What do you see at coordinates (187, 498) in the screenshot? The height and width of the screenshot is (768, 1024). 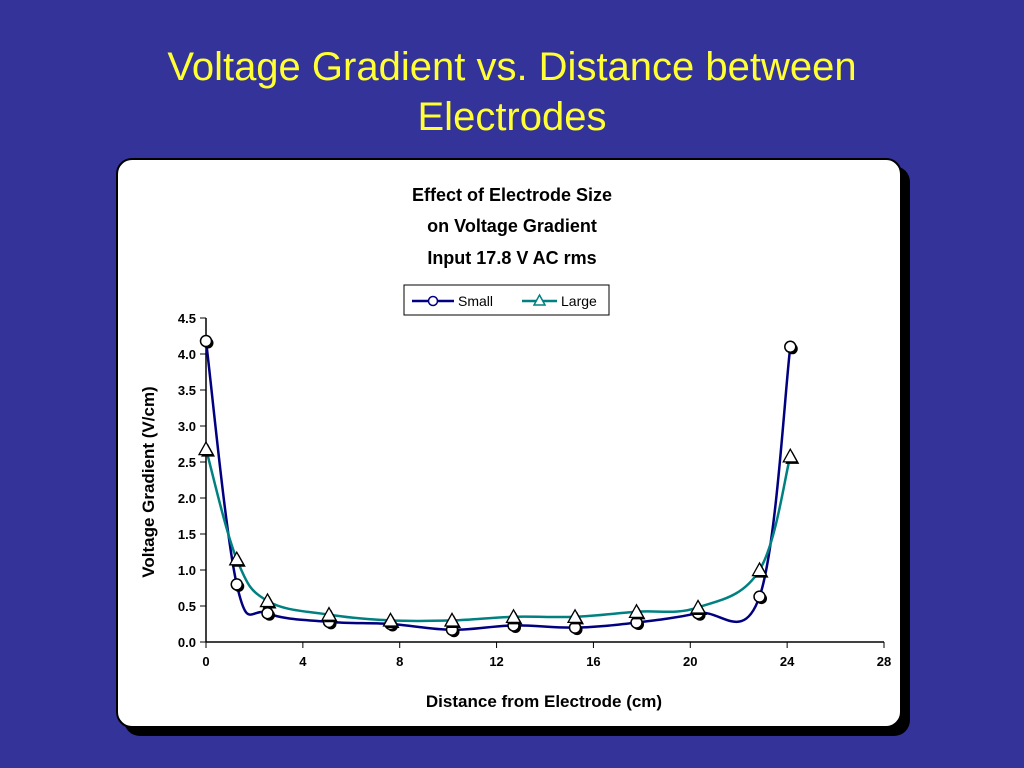 I see `y-tick-label: 2.0` at bounding box center [187, 498].